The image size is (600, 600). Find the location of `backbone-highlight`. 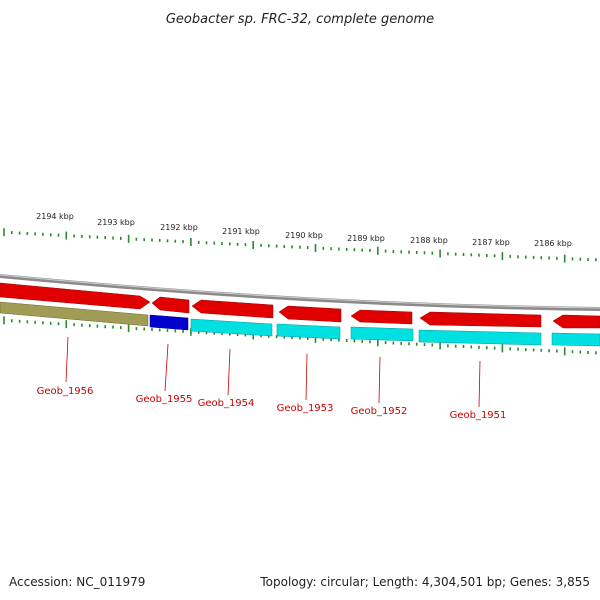

backbone-highlight is located at coordinates (300, 291).